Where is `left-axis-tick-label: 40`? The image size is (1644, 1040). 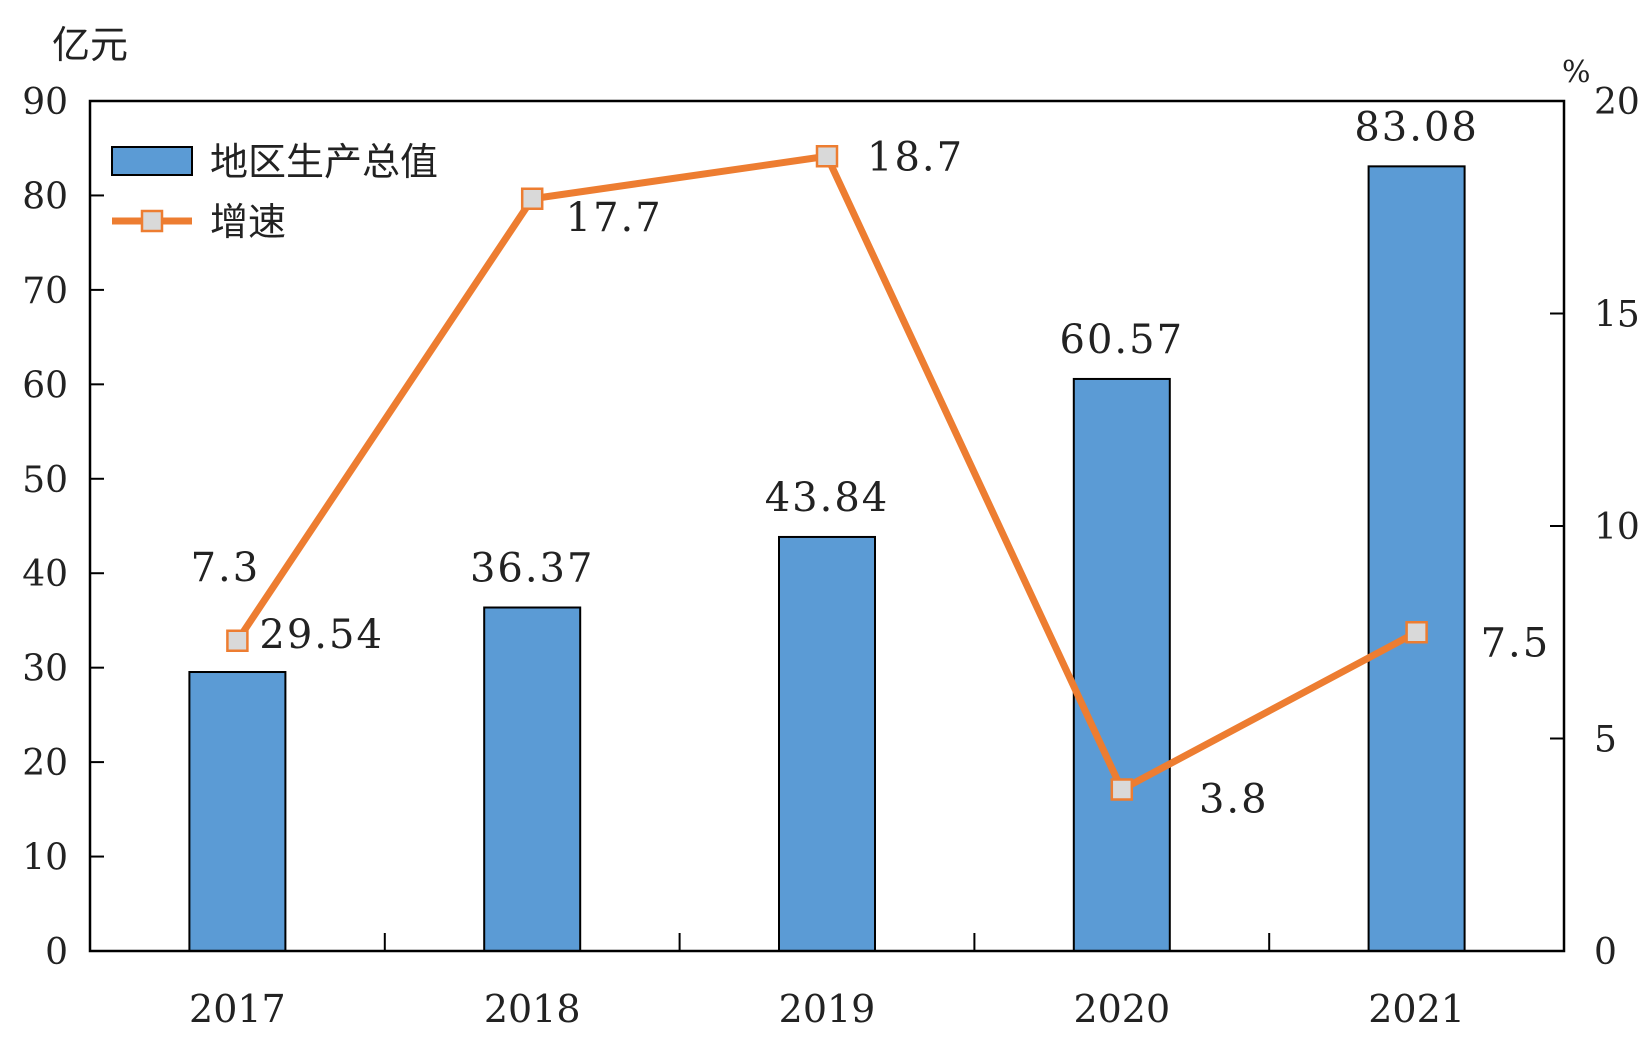 left-axis-tick-label: 40 is located at coordinates (45, 574).